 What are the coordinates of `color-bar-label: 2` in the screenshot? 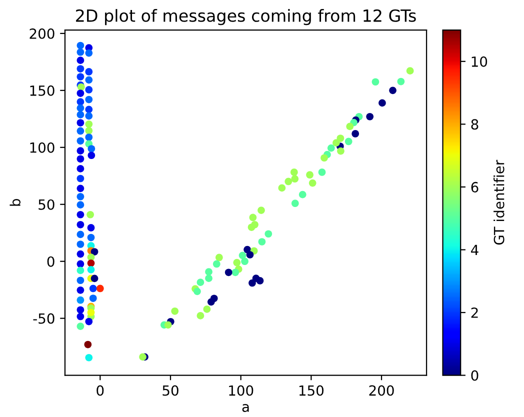 It's located at (474, 312).